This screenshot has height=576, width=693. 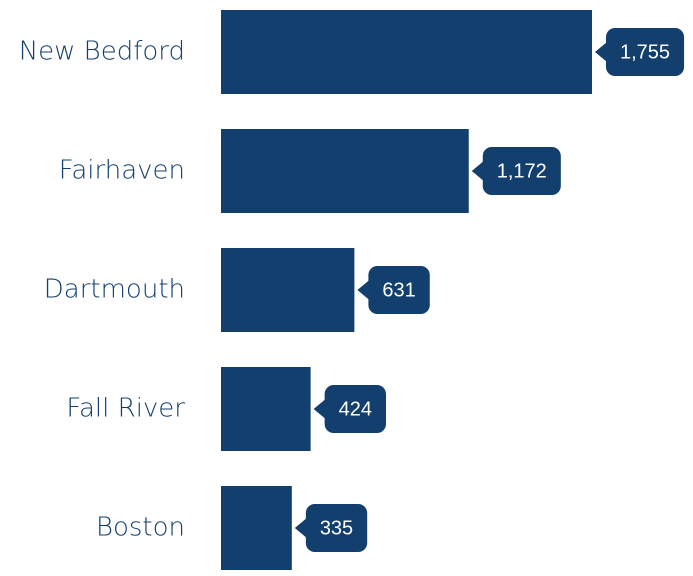 I want to click on category-label: Fall River, so click(x=125, y=409).